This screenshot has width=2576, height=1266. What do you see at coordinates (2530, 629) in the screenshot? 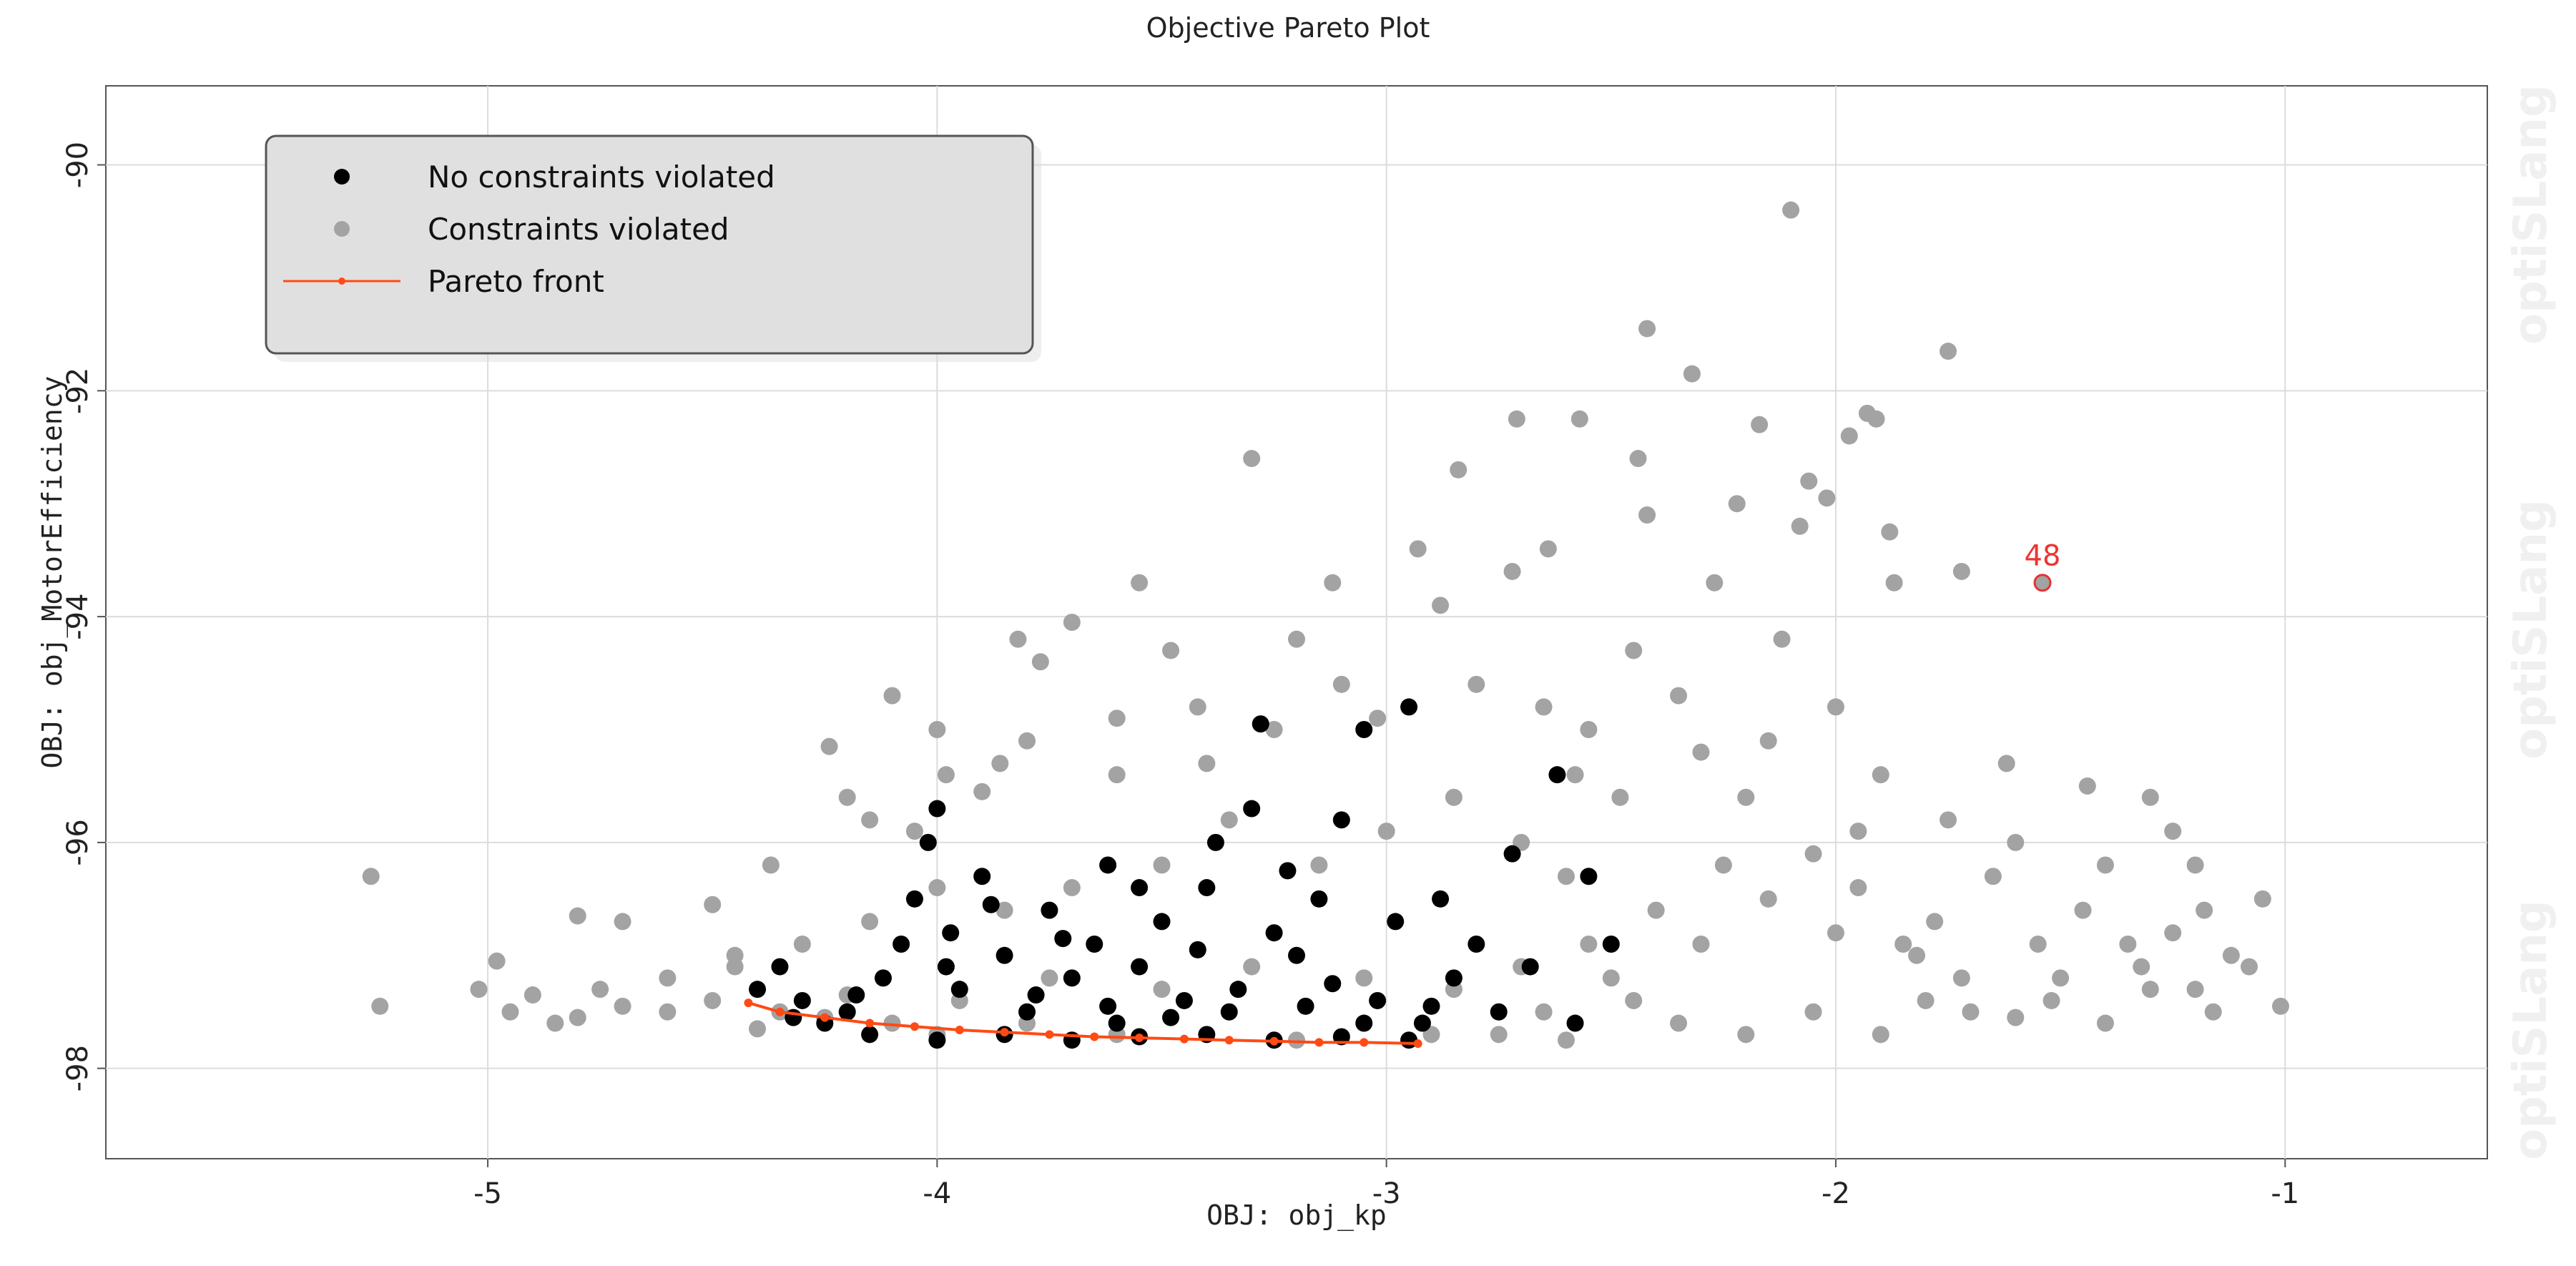
I see `watermark-2: optiSLang` at bounding box center [2530, 629].